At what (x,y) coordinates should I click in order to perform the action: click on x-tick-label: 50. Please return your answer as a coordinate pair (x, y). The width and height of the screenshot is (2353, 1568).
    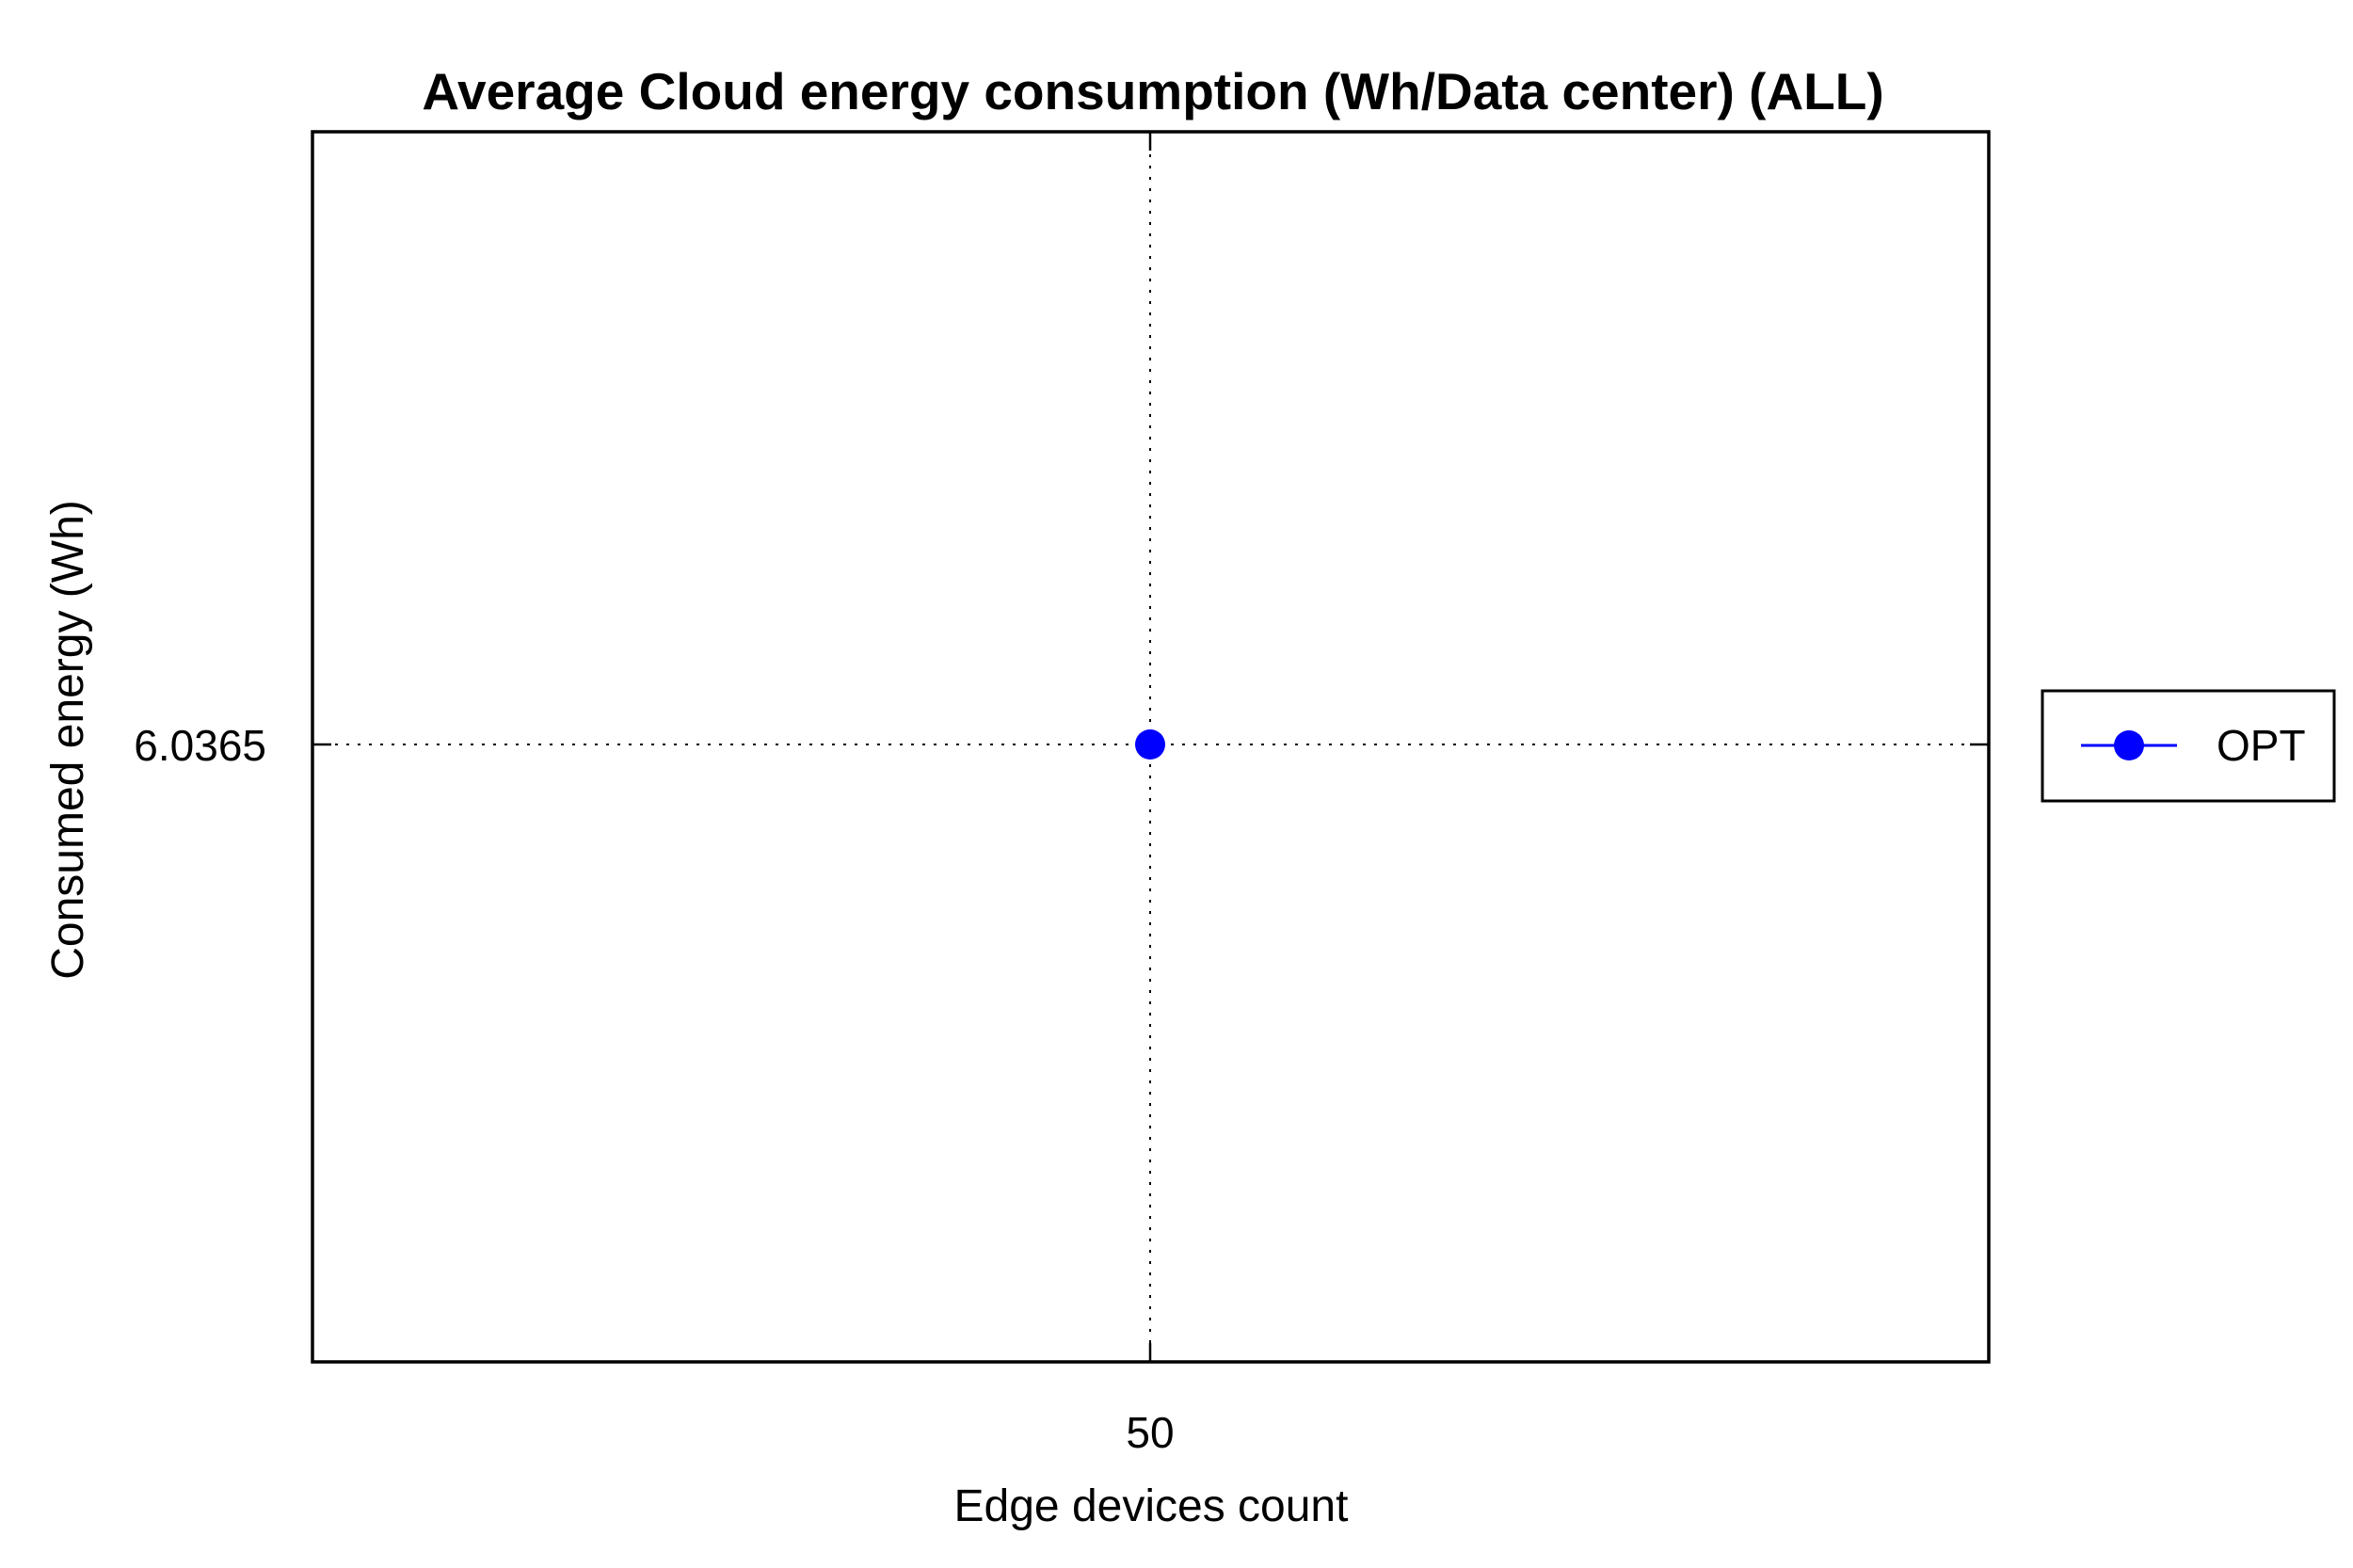
    Looking at the image, I should click on (1150, 1432).